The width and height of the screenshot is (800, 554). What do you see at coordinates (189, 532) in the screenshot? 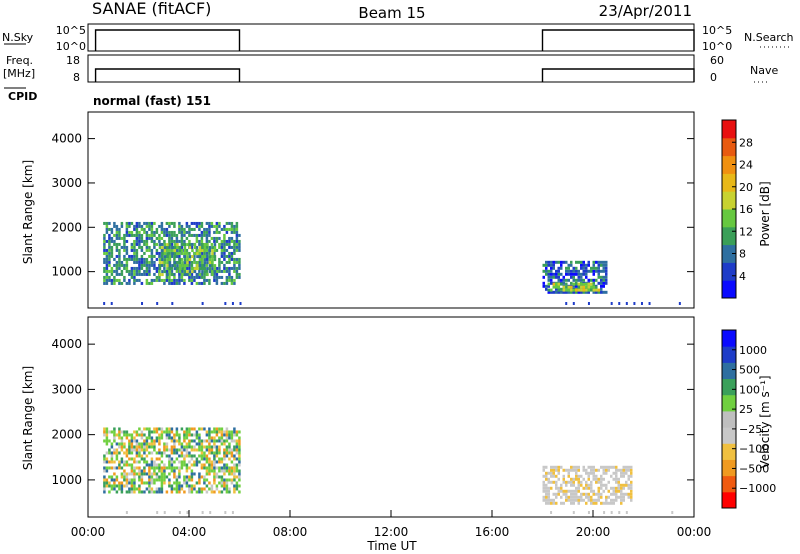
I see `xtick-label-1: 04:00` at bounding box center [189, 532].